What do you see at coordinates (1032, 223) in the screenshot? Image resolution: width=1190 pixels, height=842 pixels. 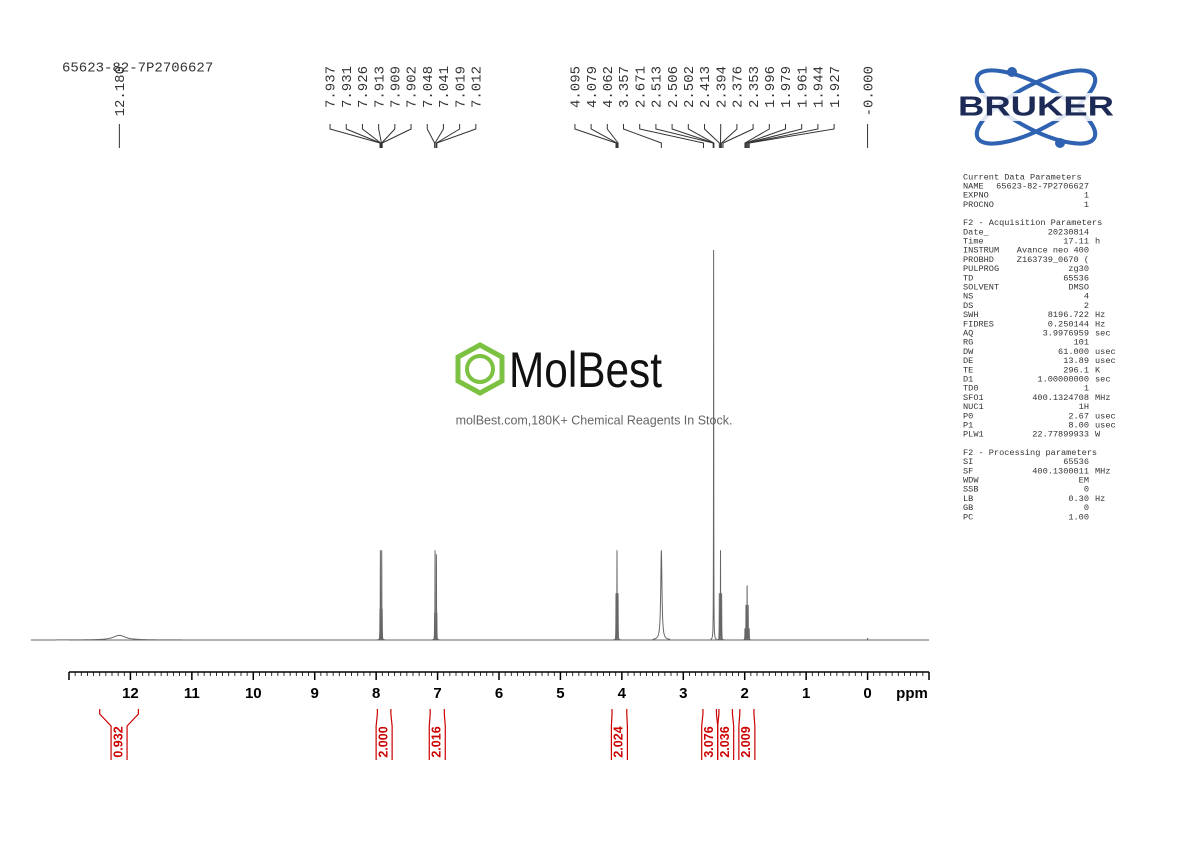 I see `param-section-title: F2 - Acquisition Parameters` at bounding box center [1032, 223].